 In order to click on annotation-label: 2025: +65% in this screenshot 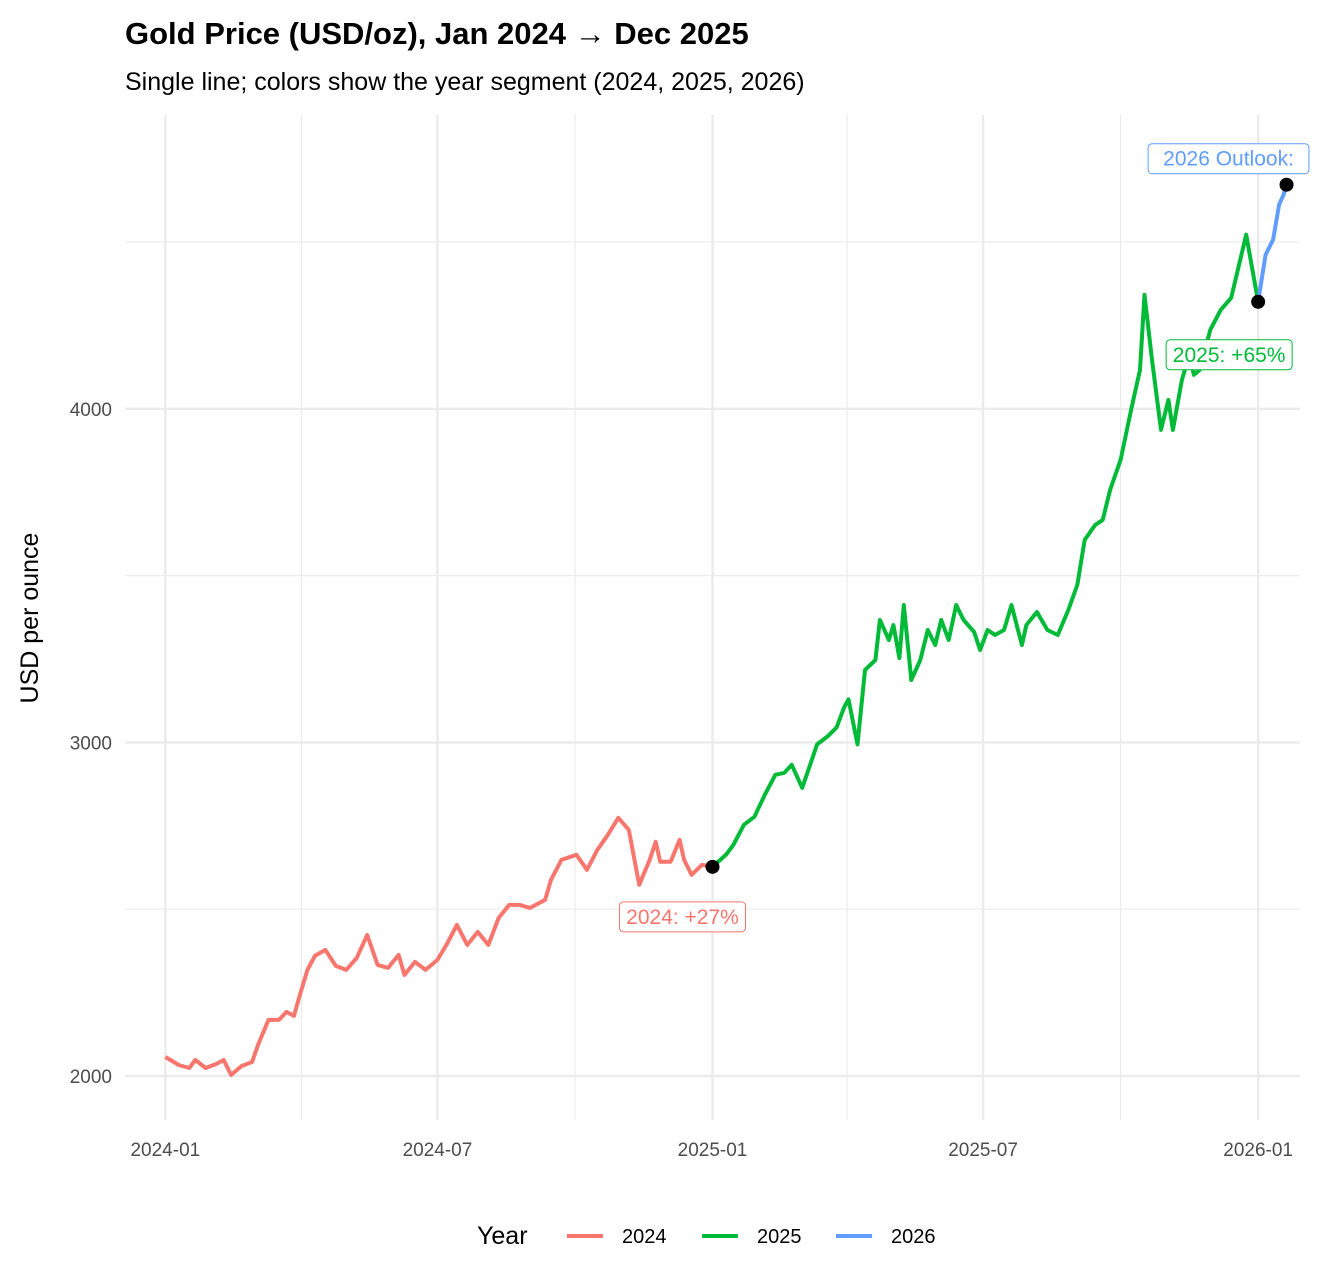, I will do `click(1229, 355)`.